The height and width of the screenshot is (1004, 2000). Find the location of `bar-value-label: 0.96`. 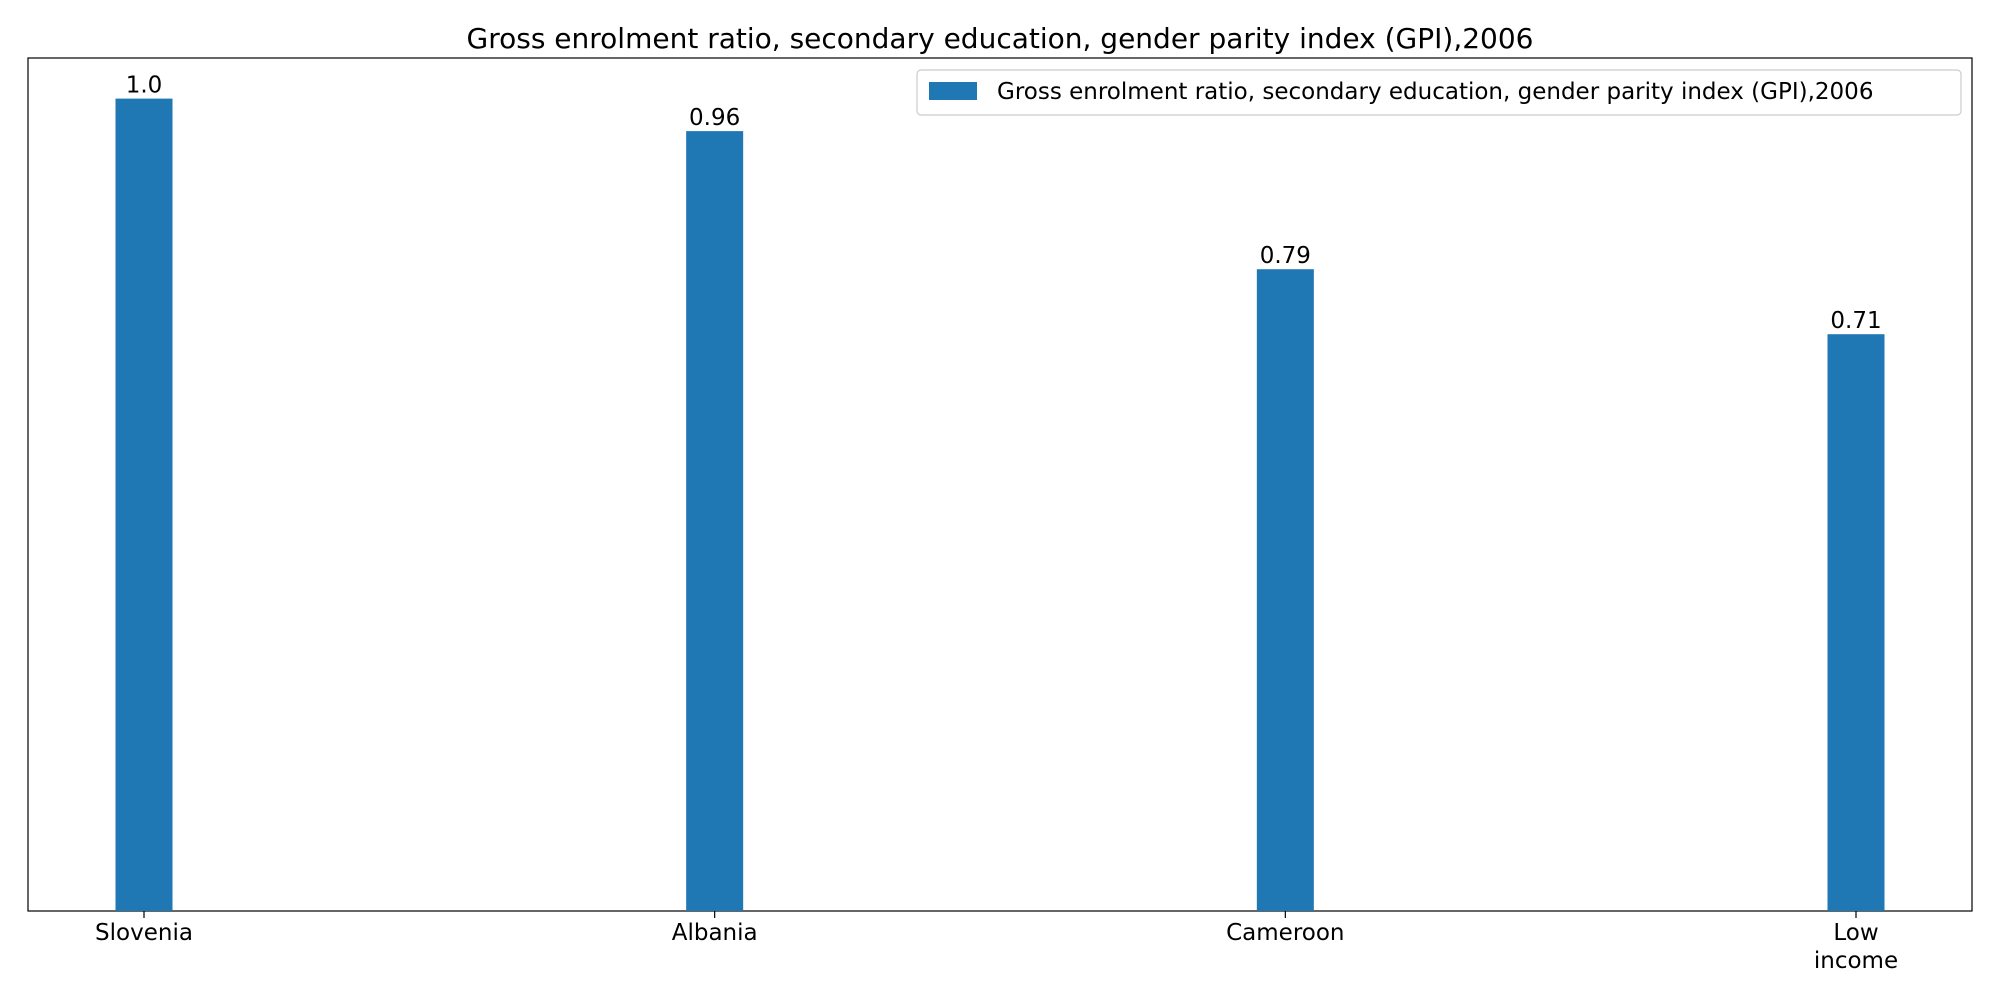

bar-value-label: 0.96 is located at coordinates (714, 118).